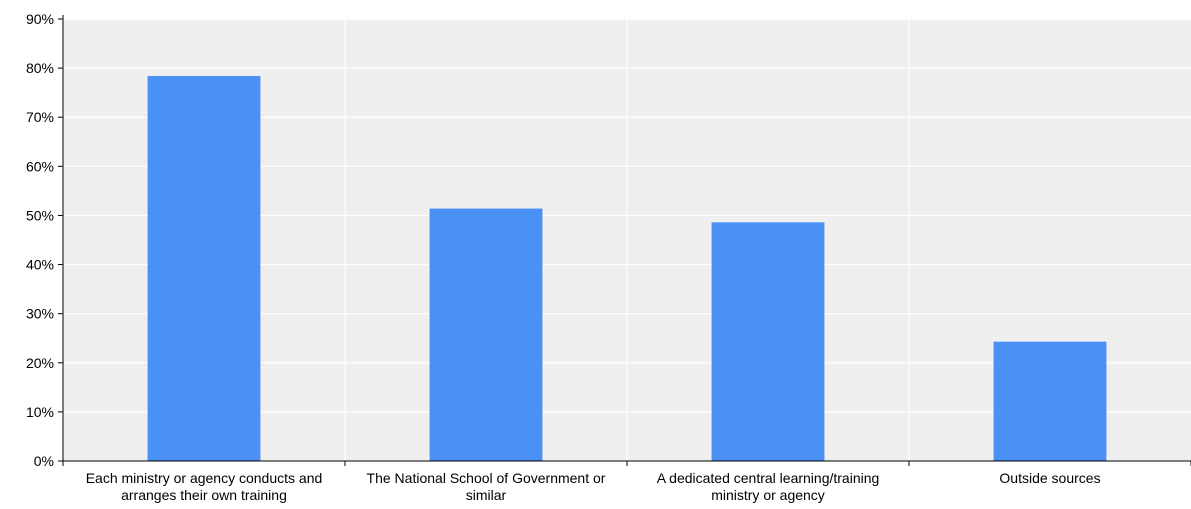 Image resolution: width=1191 pixels, height=509 pixels. What do you see at coordinates (40, 117) in the screenshot?
I see `y-tick-label: 70%` at bounding box center [40, 117].